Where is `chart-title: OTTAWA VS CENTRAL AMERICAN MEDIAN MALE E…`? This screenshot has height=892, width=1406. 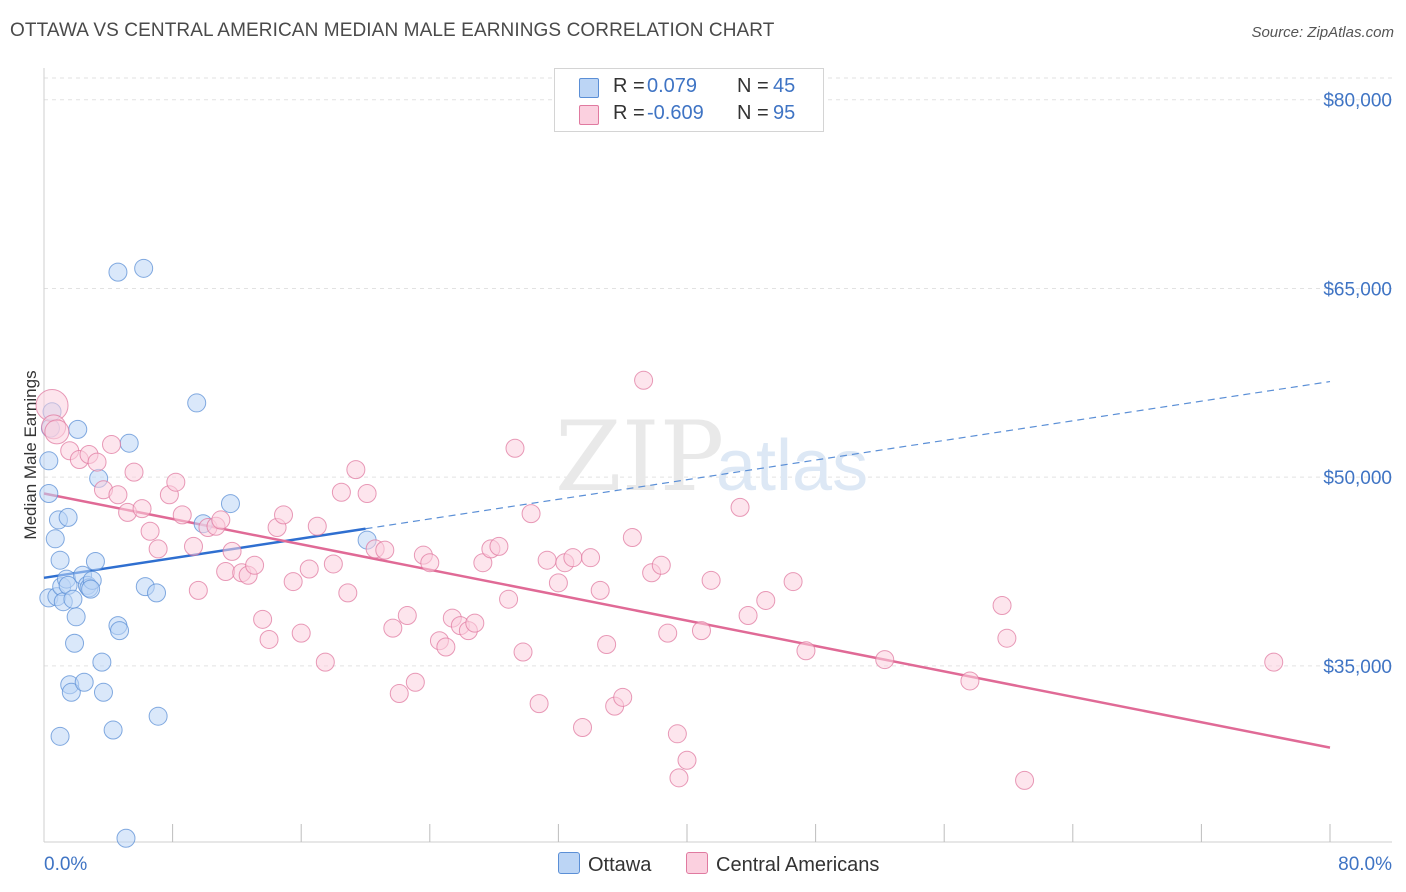
chart-title: OTTAWA VS CENTRAL AMERICAN MEDIAN MALE E… is located at coordinates (392, 30).